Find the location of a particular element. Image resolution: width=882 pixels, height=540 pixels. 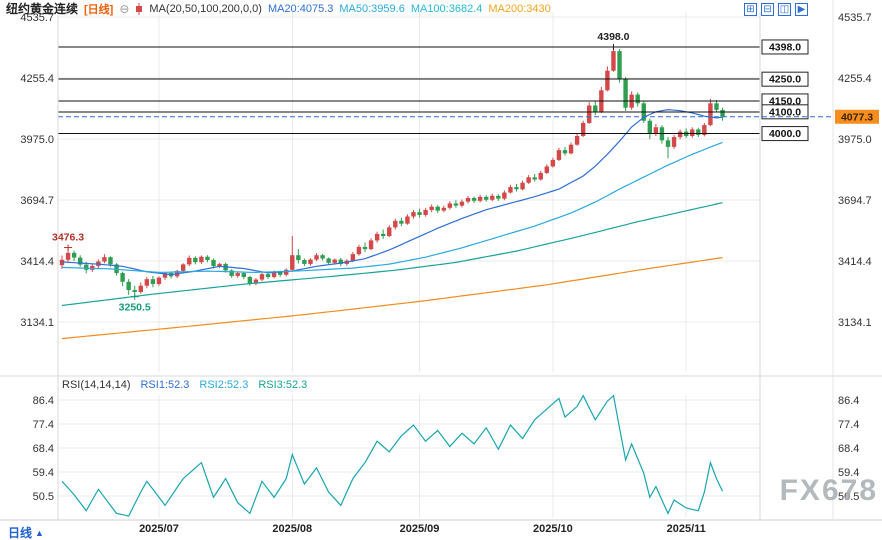

period-tag: [日线] is located at coordinates (99, 9).